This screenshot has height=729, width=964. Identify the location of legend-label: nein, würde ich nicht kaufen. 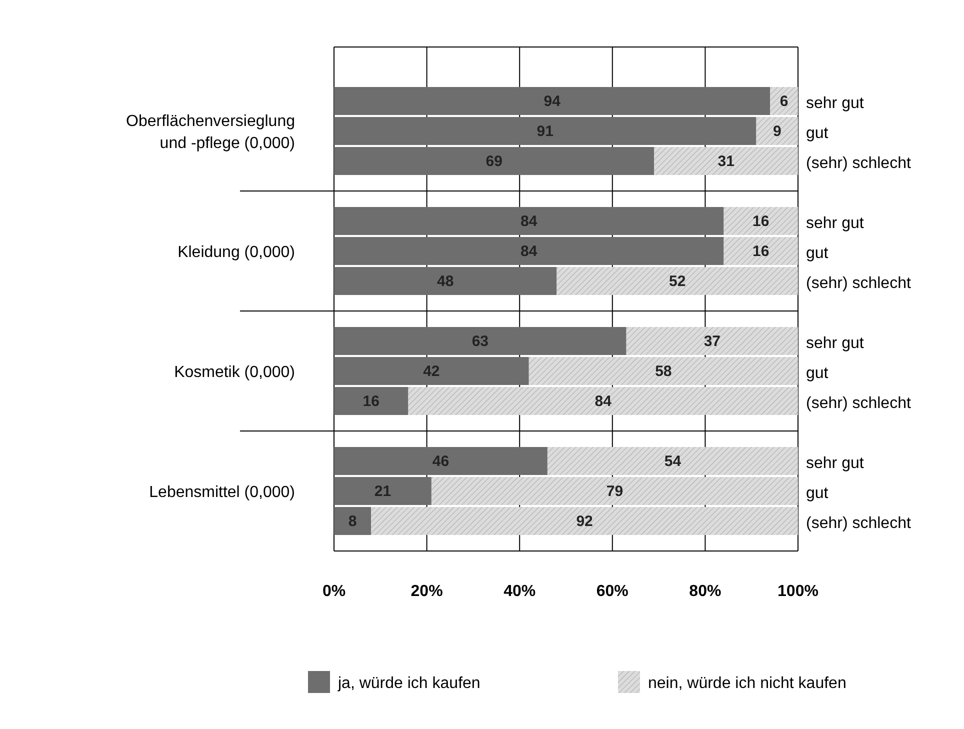
(747, 683).